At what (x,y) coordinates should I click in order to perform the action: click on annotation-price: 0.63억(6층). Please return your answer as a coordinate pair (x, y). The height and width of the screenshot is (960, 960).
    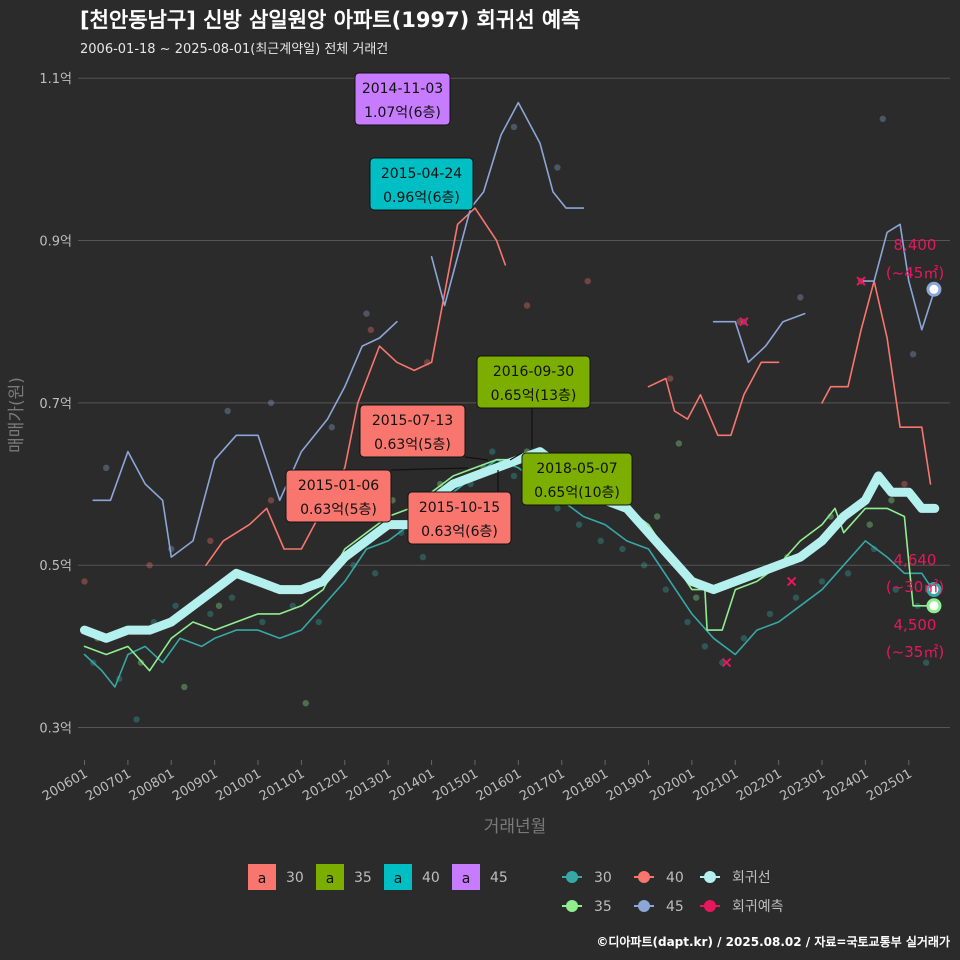
    Looking at the image, I should click on (459, 532).